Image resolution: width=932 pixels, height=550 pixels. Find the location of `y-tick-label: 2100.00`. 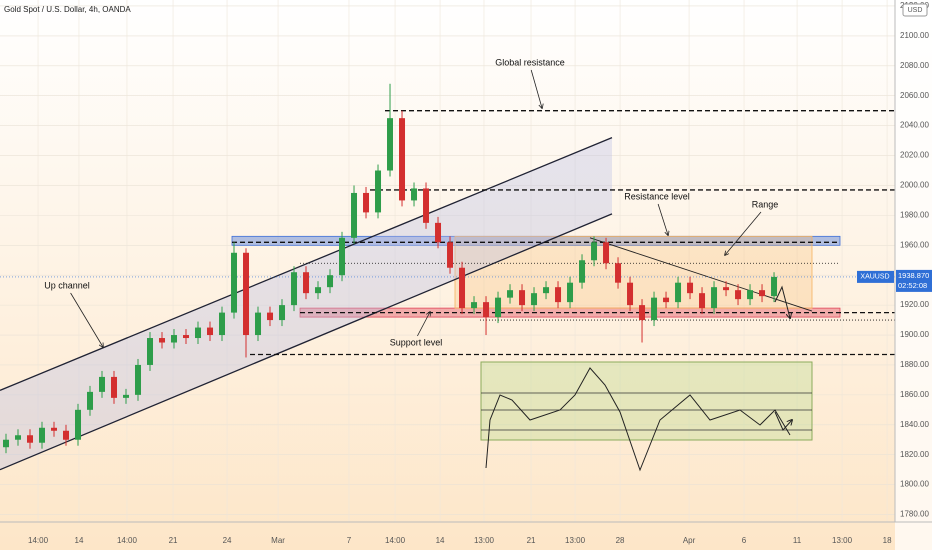

y-tick-label: 2100.00 is located at coordinates (914, 35).